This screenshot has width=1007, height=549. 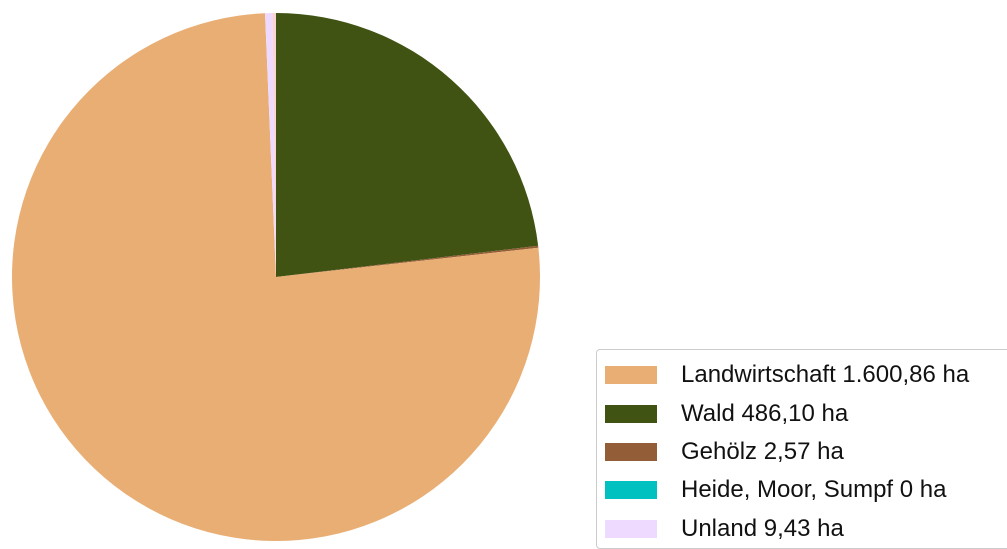 What do you see at coordinates (270, 145) in the screenshot?
I see `pie-slice-unland` at bounding box center [270, 145].